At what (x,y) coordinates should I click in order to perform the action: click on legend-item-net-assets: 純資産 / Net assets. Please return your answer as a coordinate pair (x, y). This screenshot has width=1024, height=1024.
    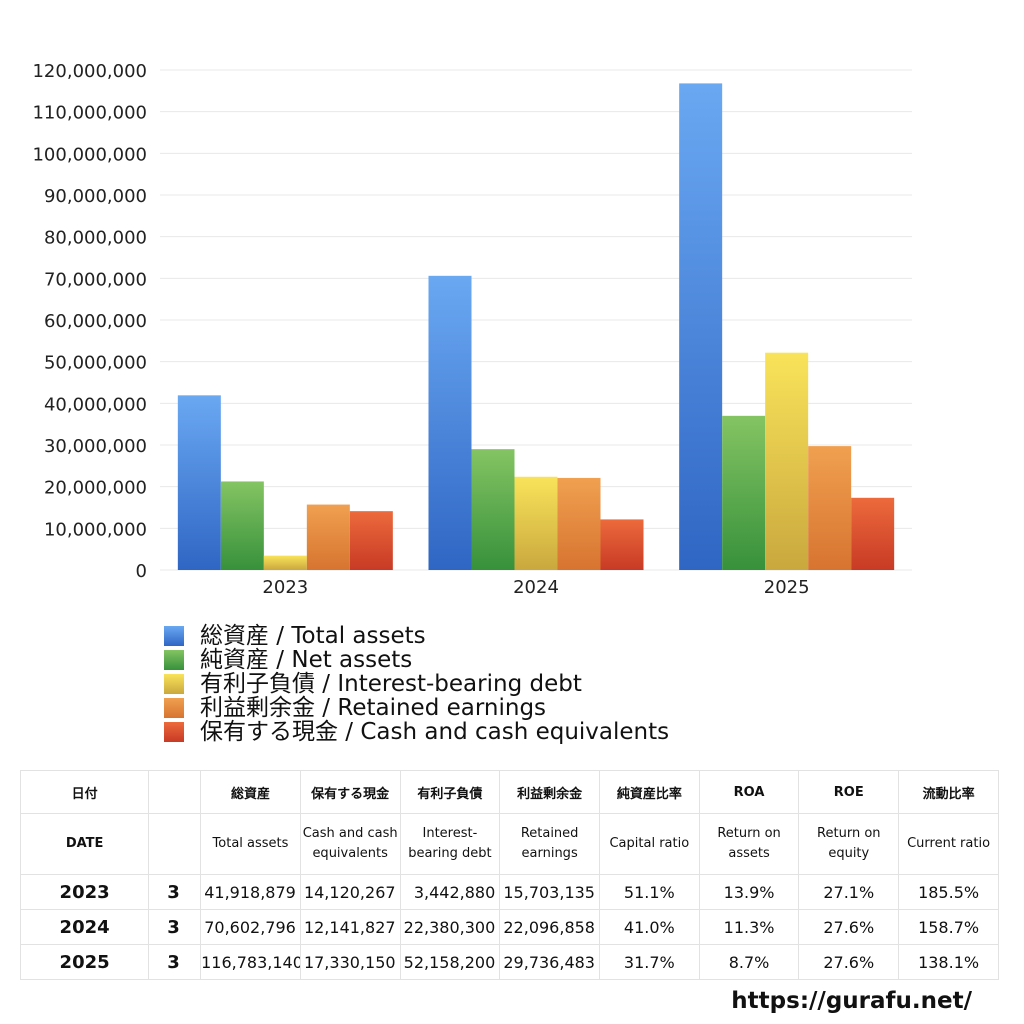
    Looking at the image, I should click on (416, 660).